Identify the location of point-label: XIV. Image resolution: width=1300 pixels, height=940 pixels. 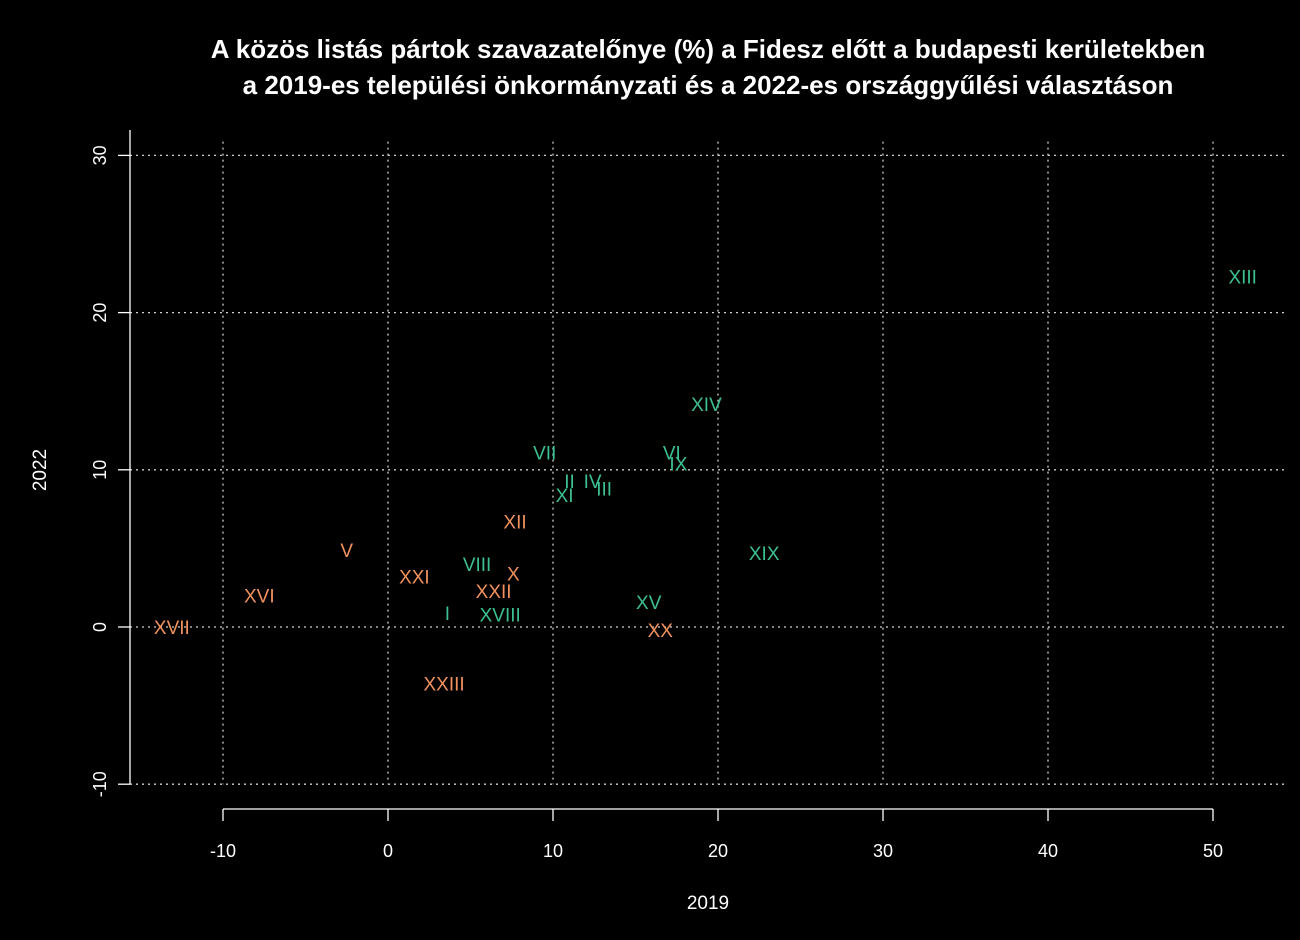
(706, 405).